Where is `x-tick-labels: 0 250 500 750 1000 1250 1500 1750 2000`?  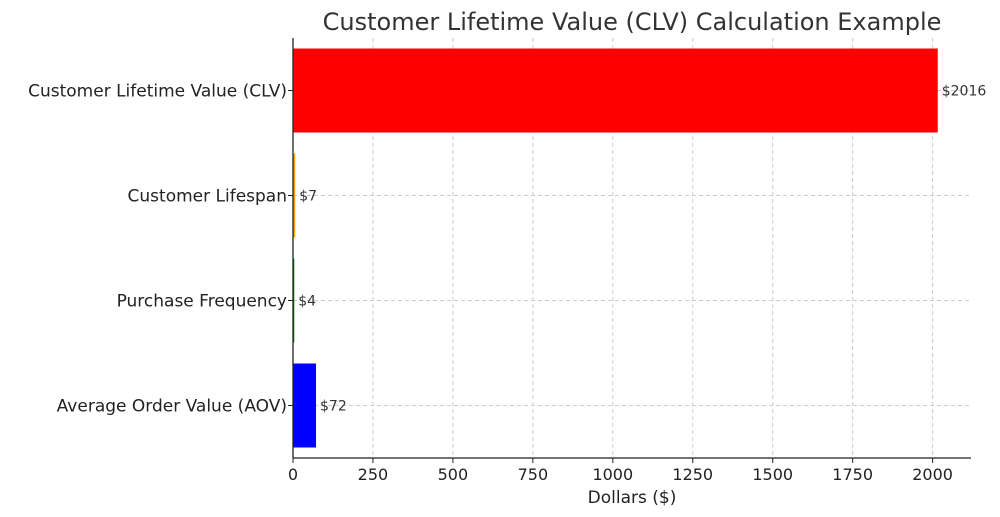
x-tick-labels: 0 250 500 750 1000 1250 1500 1750 2000 is located at coordinates (620, 471).